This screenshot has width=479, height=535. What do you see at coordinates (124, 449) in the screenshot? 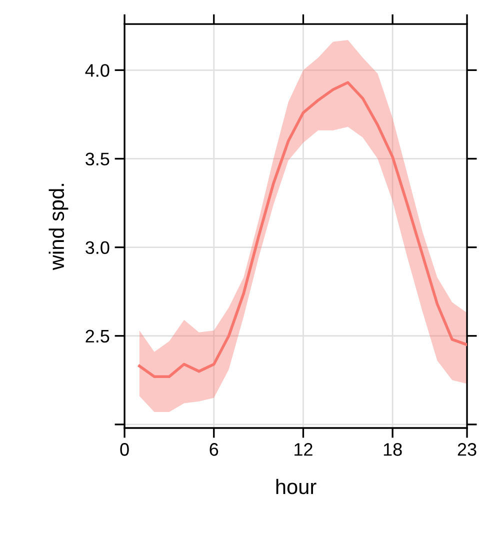
I see `x-tick-label: 0` at bounding box center [124, 449].